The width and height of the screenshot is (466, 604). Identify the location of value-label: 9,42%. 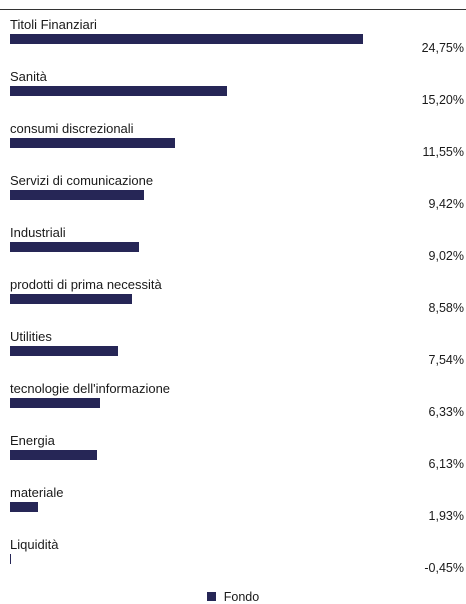
(446, 204).